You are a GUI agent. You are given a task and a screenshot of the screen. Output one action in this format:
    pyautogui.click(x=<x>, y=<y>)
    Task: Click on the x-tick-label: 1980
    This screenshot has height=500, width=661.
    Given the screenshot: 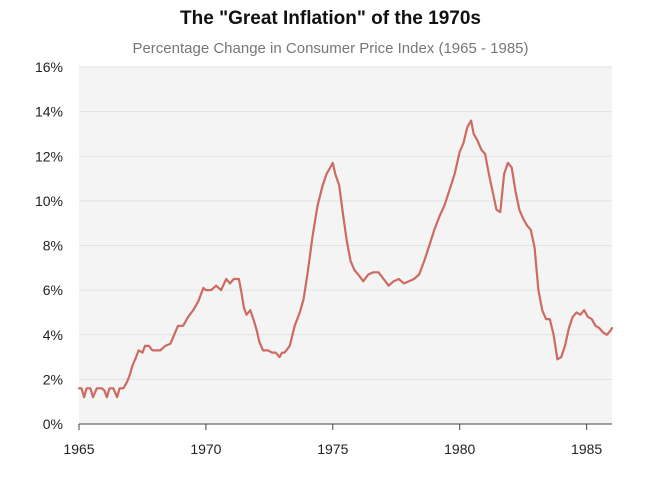 What is the action you would take?
    pyautogui.click(x=459, y=449)
    